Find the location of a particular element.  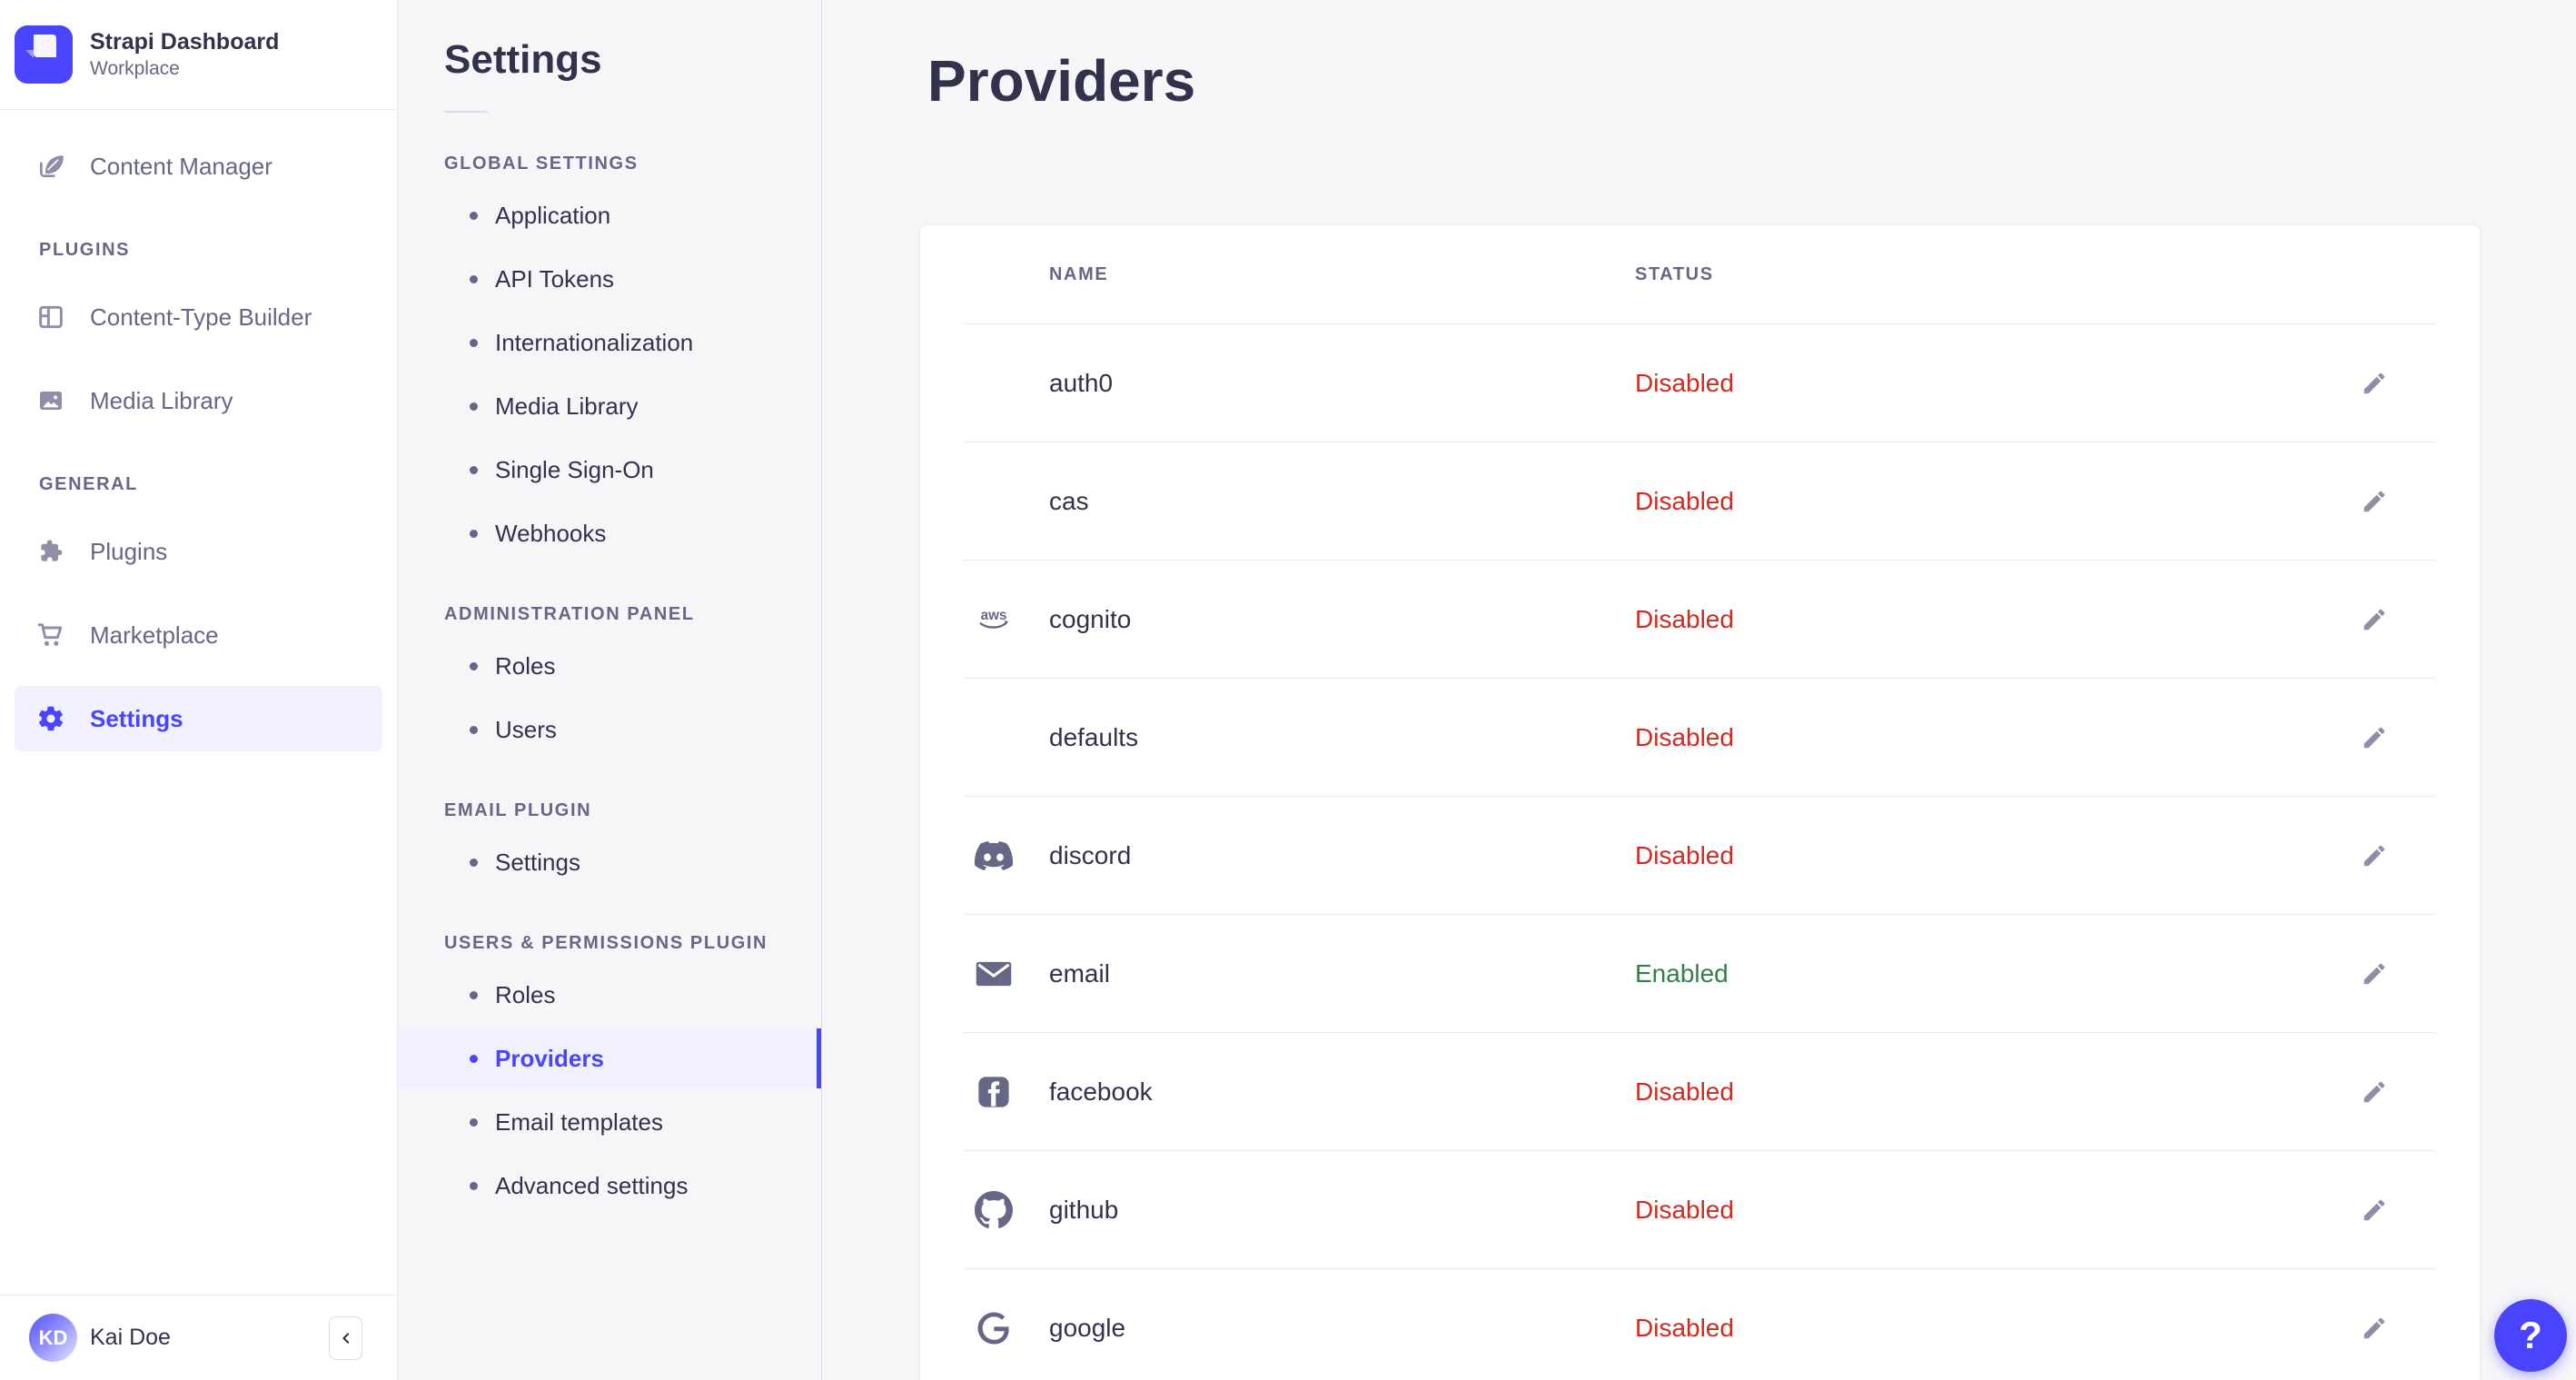

subnav-item-label: Advanced settings is located at coordinates (592, 1185).